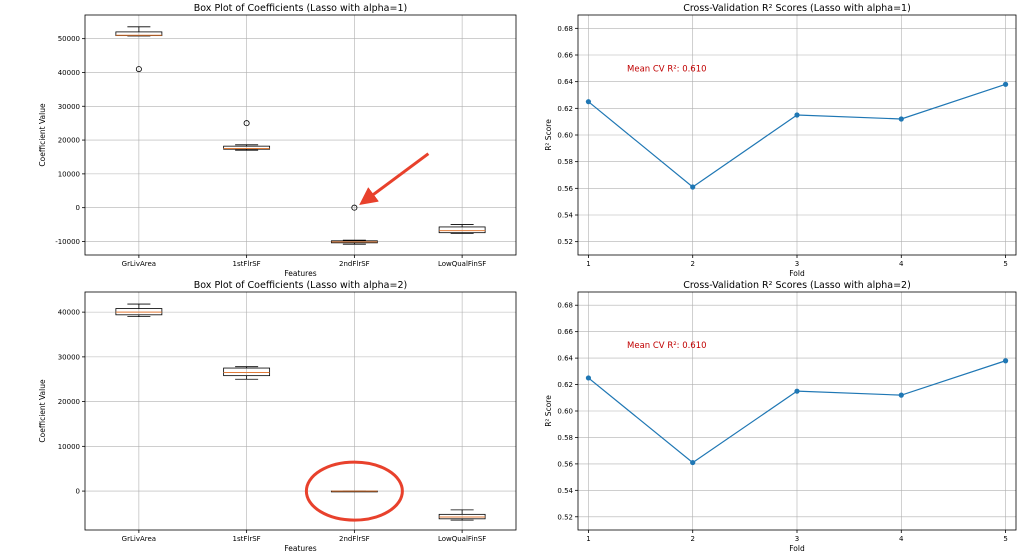 Image resolution: width=1024 pixels, height=557 pixels. I want to click on y-tick-label: 50000, so click(69, 39).